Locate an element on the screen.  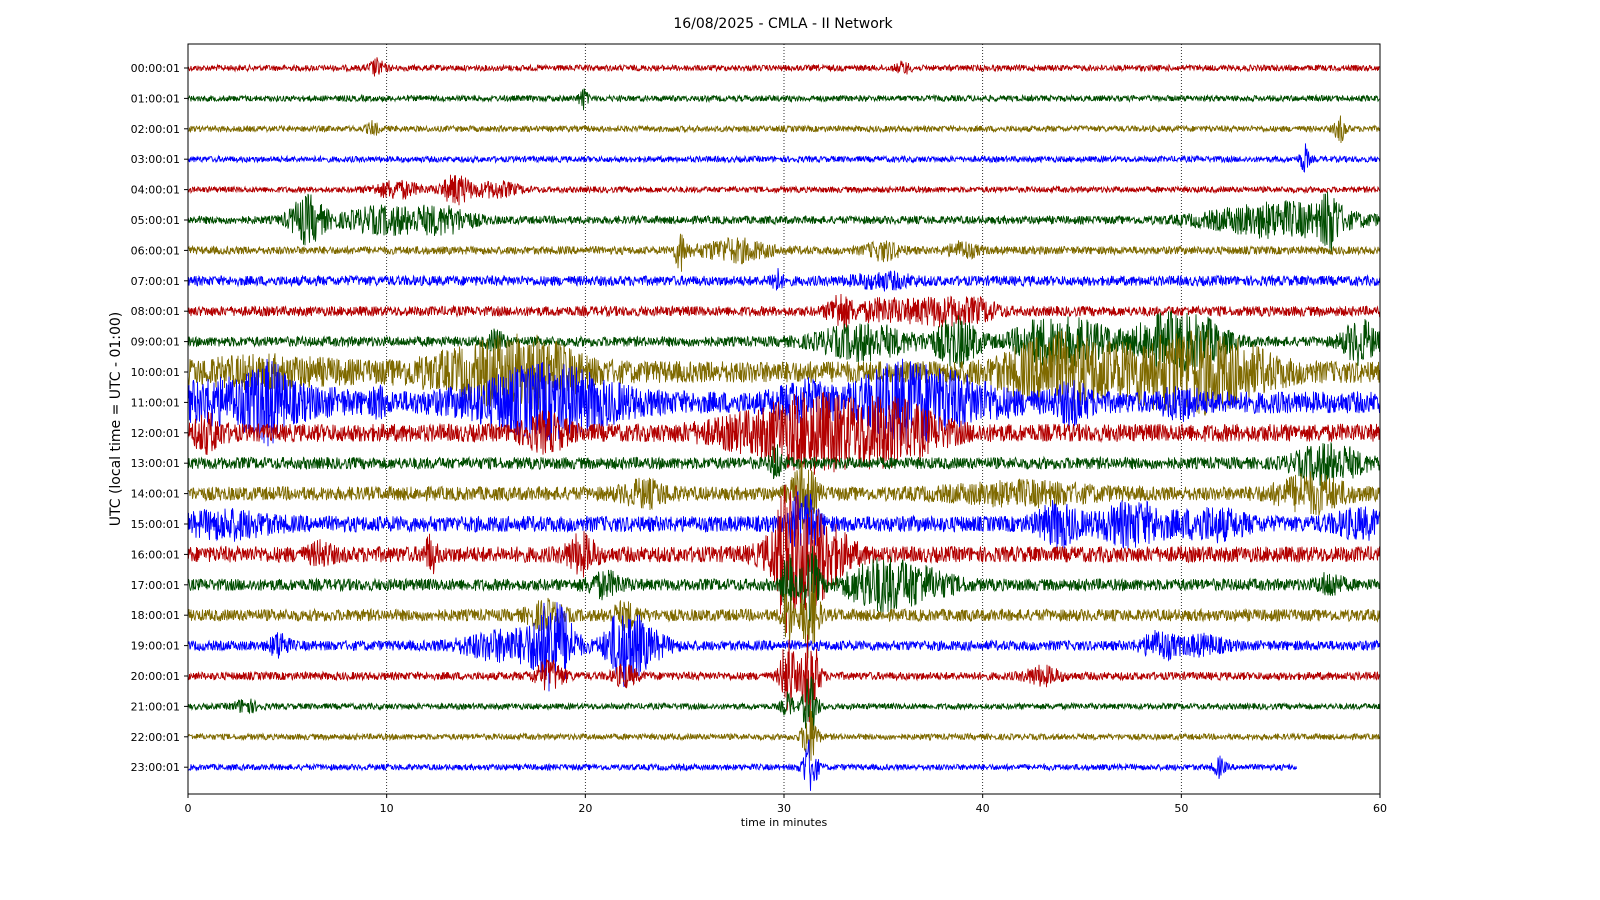
x-tick-label: 30 is located at coordinates (784, 808).